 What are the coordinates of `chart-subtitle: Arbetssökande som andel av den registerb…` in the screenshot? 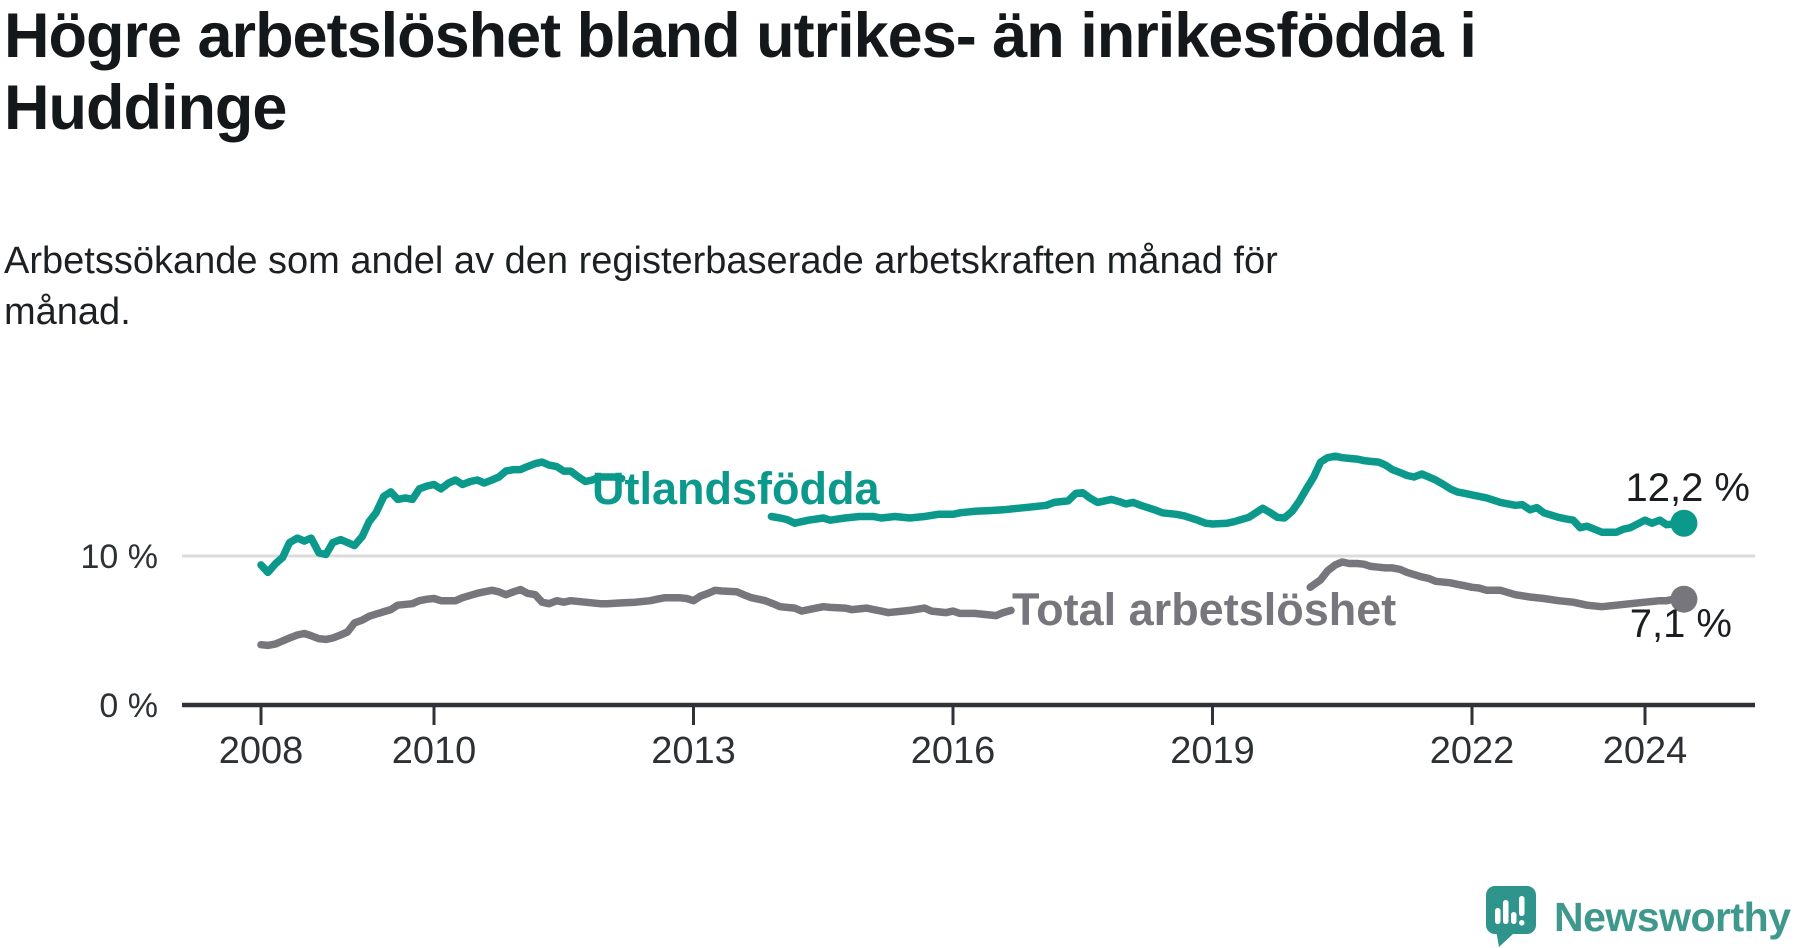 It's located at (739, 287).